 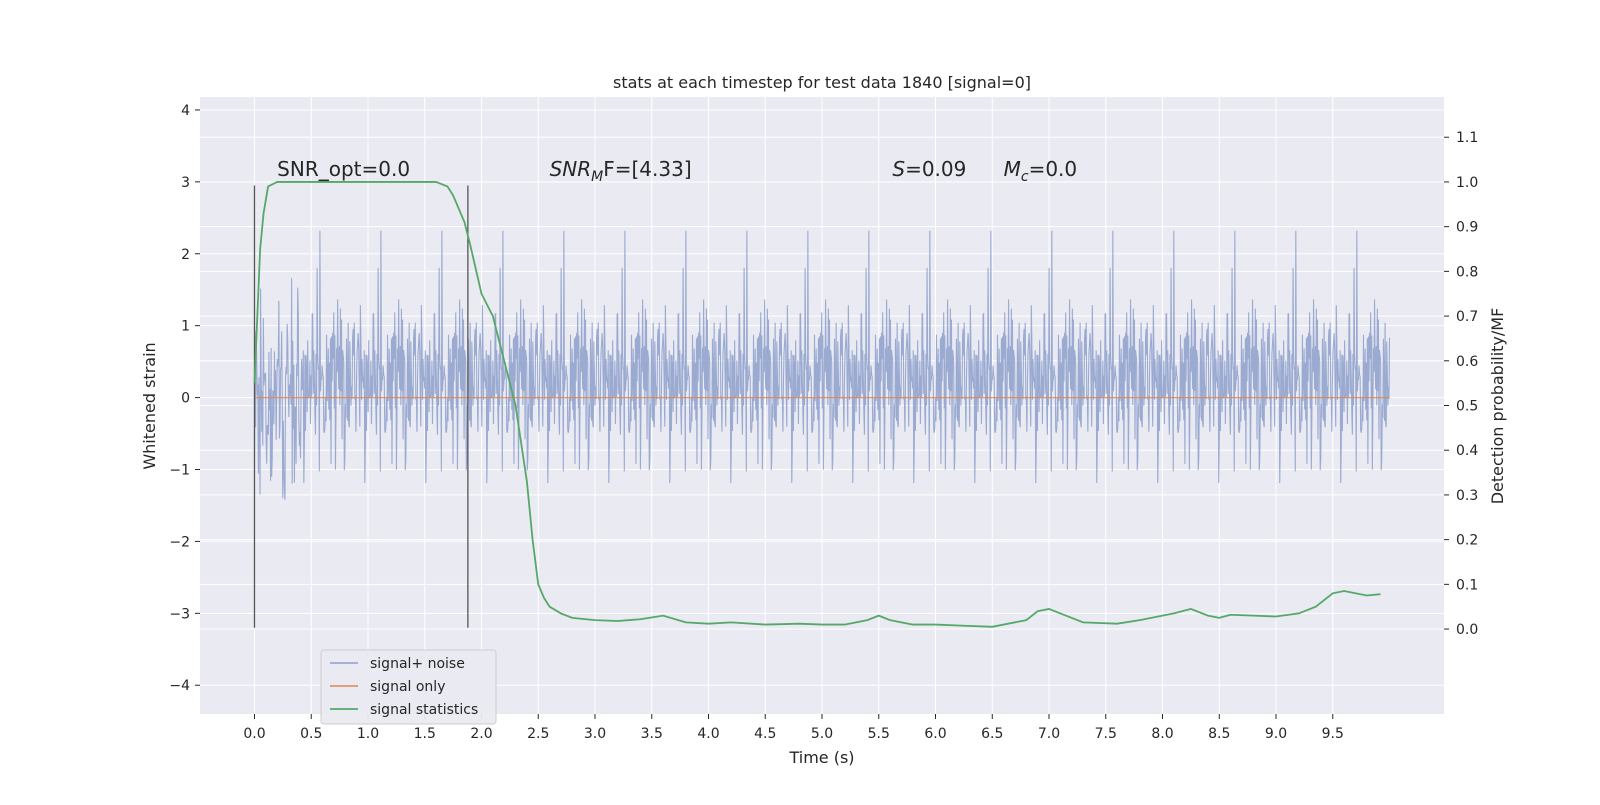 I want to click on y2-tick-label: 1.1, so click(x=1467, y=138).